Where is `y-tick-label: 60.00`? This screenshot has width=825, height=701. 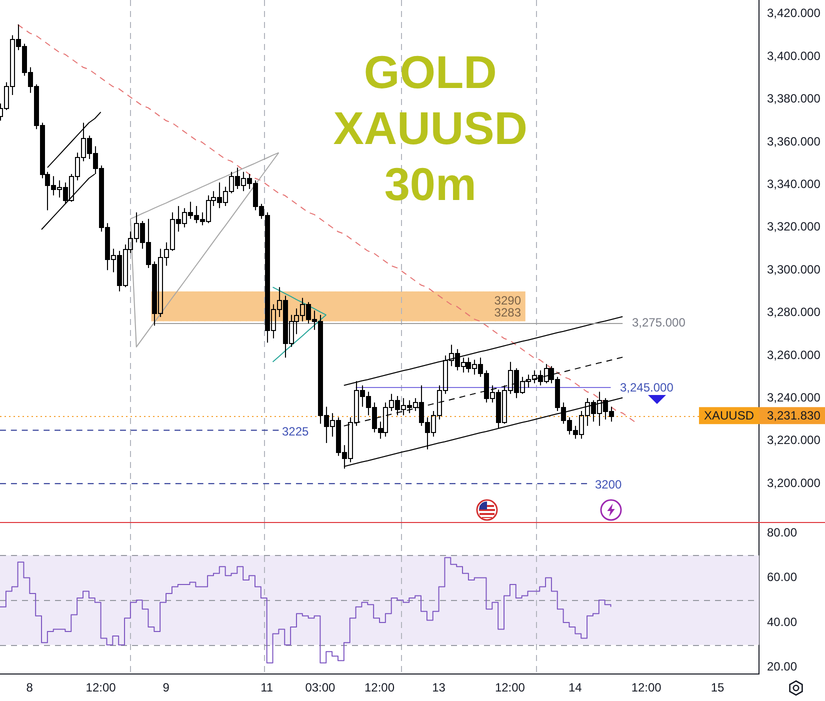
y-tick-label: 60.00 is located at coordinates (782, 577).